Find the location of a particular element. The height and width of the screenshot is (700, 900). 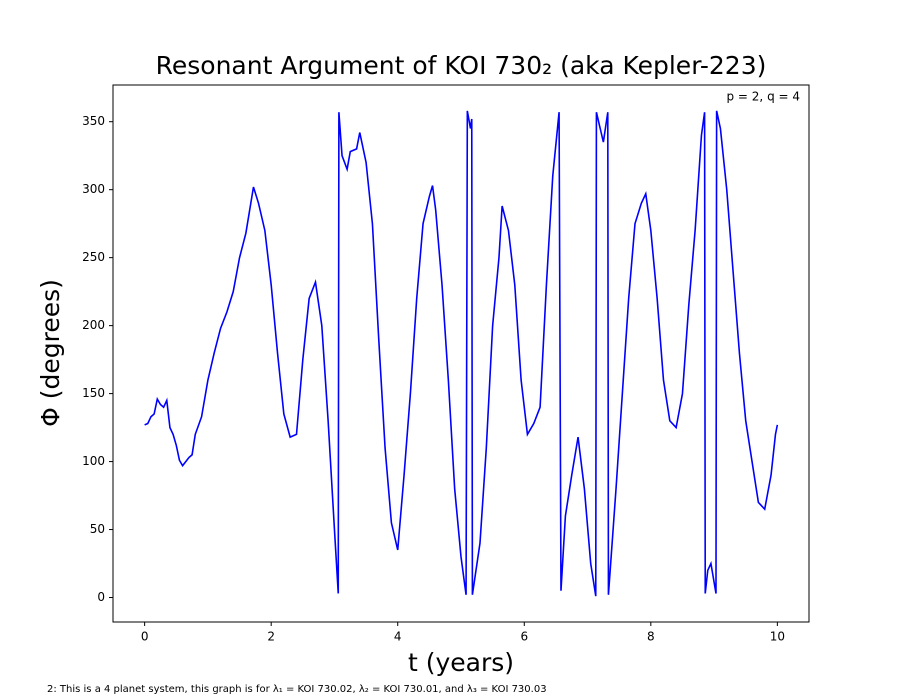

y-tick-label: 200 is located at coordinates (93, 325).